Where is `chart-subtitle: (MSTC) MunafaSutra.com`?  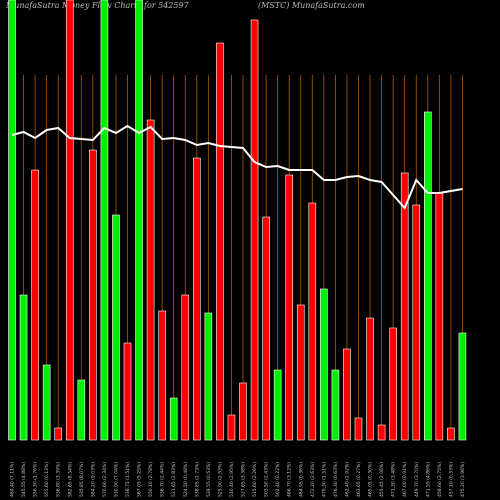
chart-subtitle: (MSTC) MunafaSutra.com is located at coordinates (311, 5).